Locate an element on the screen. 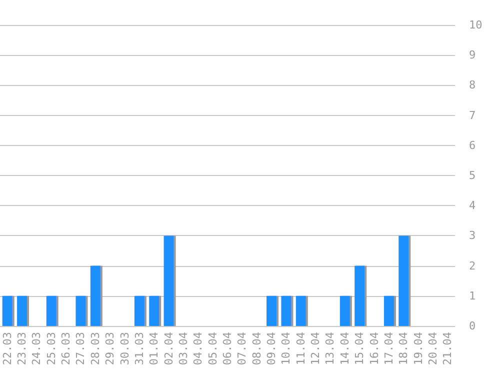 This screenshot has width=498, height=370. x-tick-label: 28.03 is located at coordinates (95, 349).